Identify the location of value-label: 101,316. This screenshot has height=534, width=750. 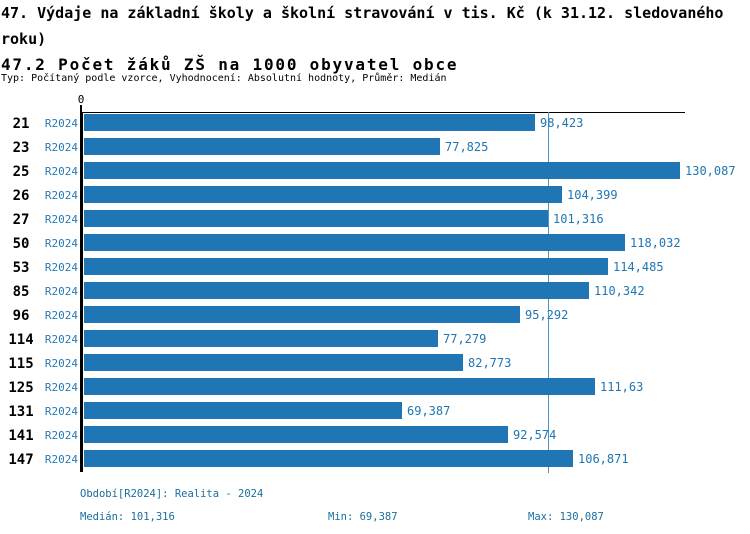
(578, 219).